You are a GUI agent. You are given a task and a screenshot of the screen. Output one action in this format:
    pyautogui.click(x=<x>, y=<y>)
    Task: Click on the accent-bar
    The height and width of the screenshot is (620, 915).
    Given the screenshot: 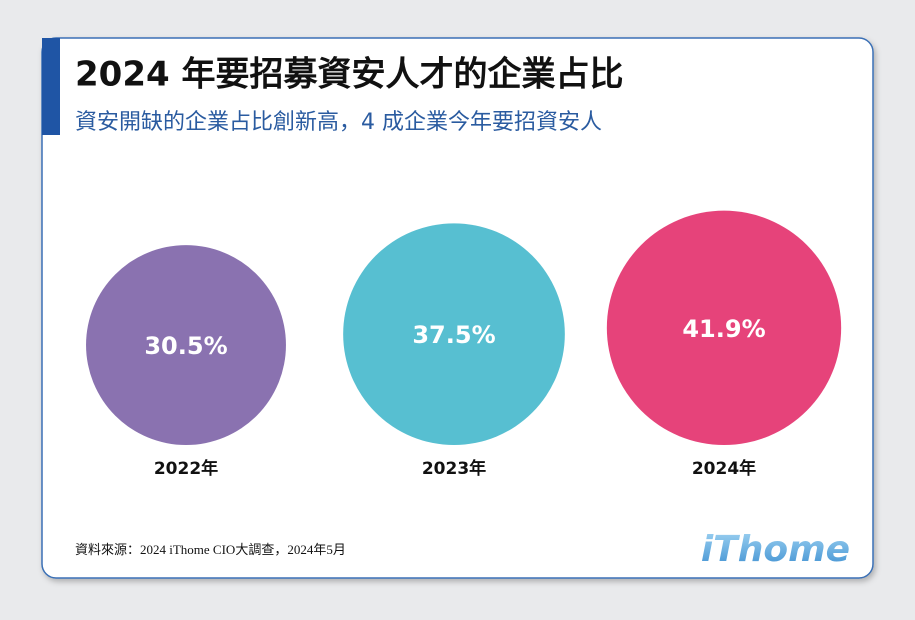 What is the action you would take?
    pyautogui.click(x=51, y=86)
    